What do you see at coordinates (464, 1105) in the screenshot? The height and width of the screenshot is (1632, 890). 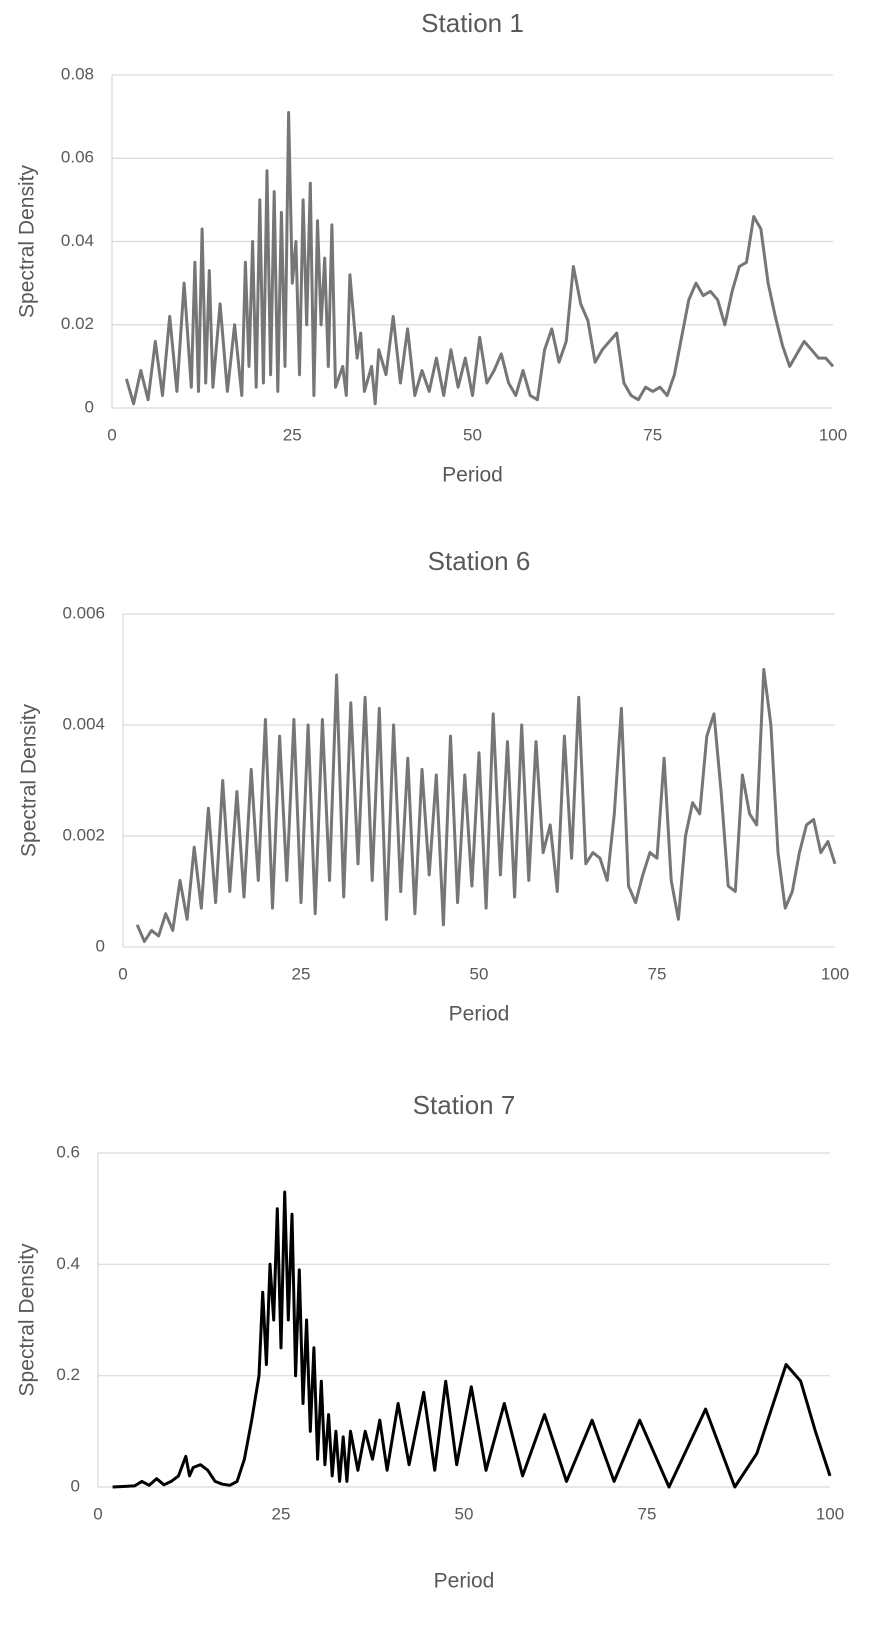 I see `chart-title: Station 7` at bounding box center [464, 1105].